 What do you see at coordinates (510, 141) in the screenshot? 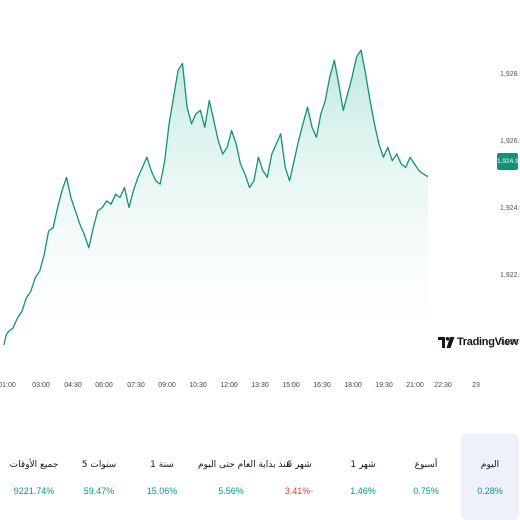
I see `y-axis-tick-label: 1,926.00` at bounding box center [510, 141].